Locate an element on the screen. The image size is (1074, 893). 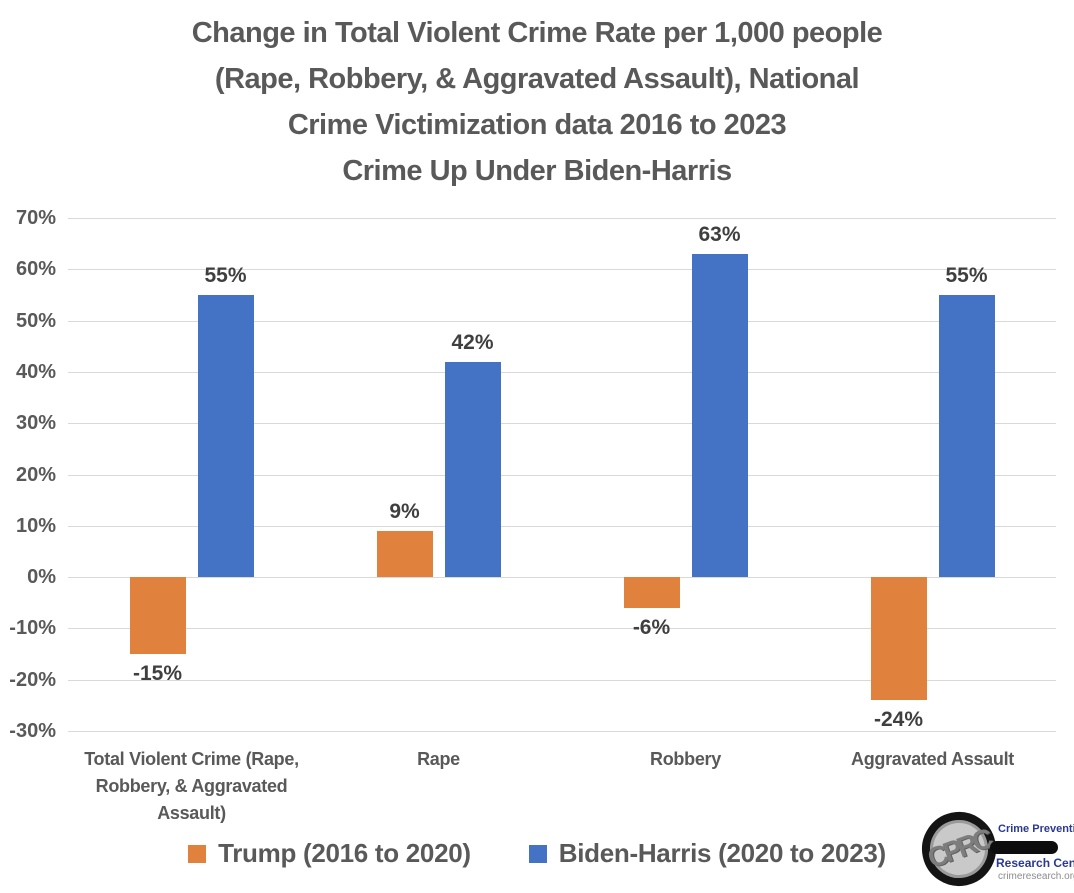
y-axis-tick-label: 60% is located at coordinates (35, 269).